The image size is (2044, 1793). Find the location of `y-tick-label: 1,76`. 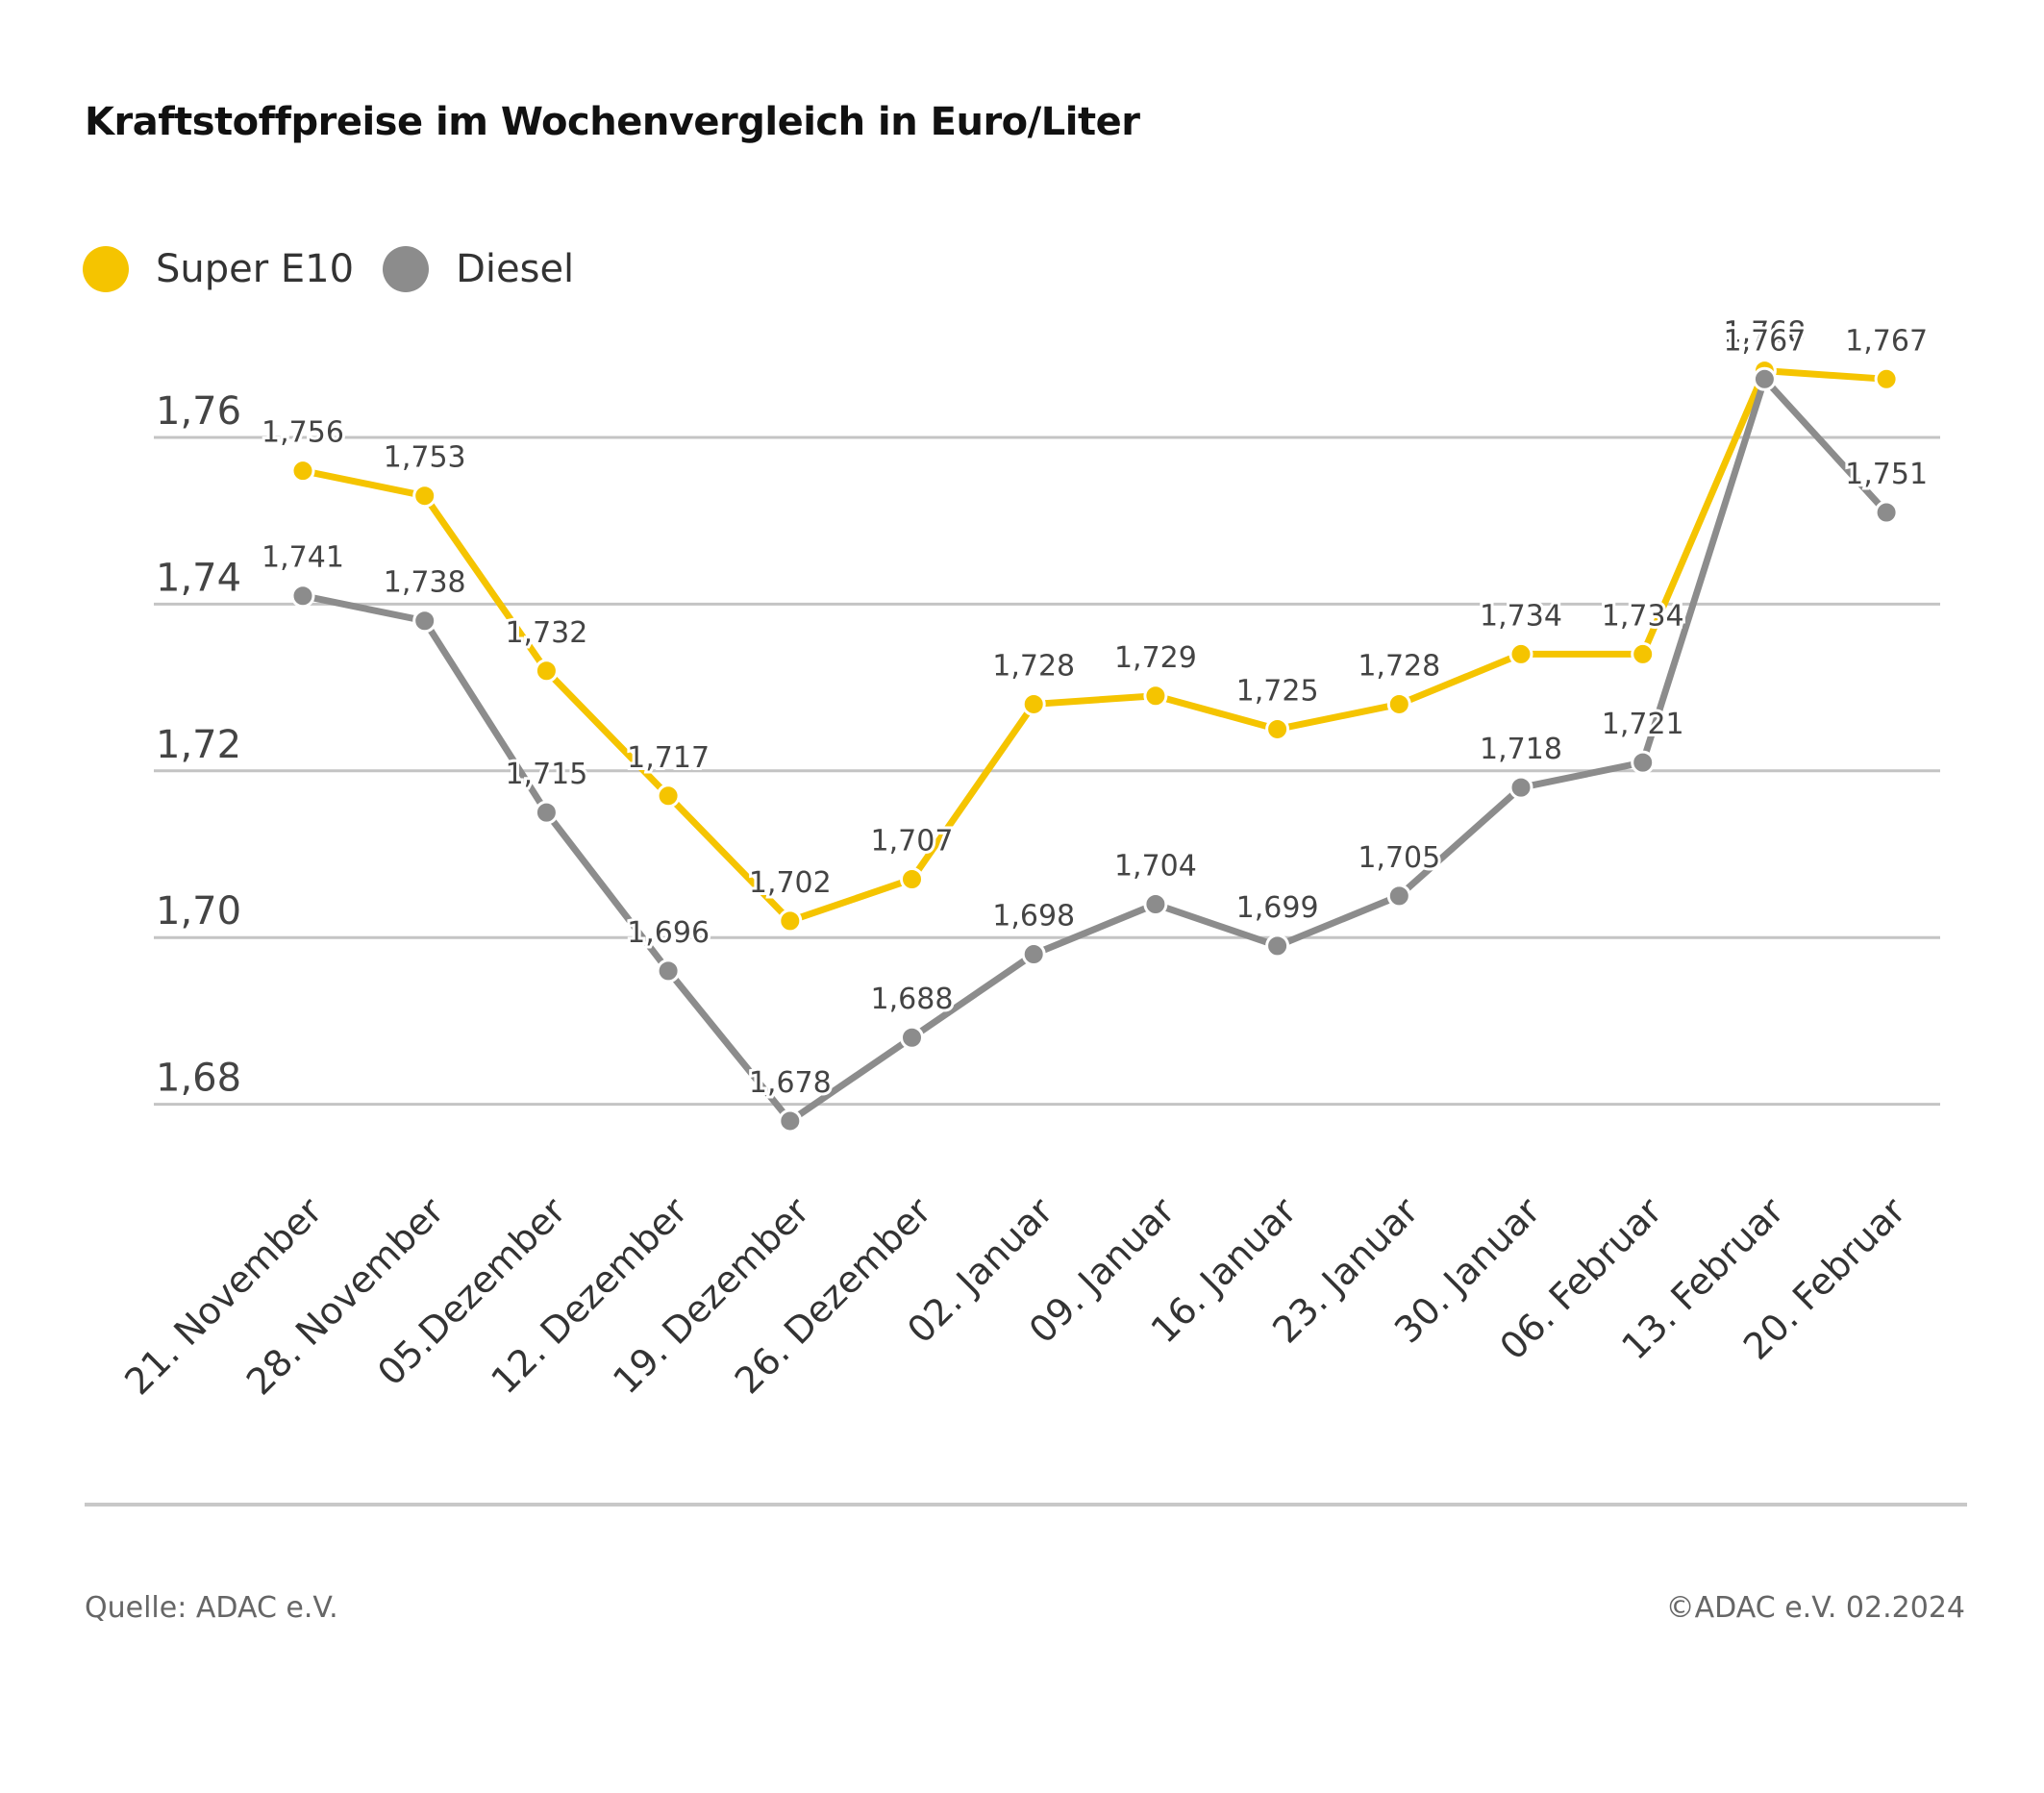

y-tick-label: 1,76 is located at coordinates (198, 412).